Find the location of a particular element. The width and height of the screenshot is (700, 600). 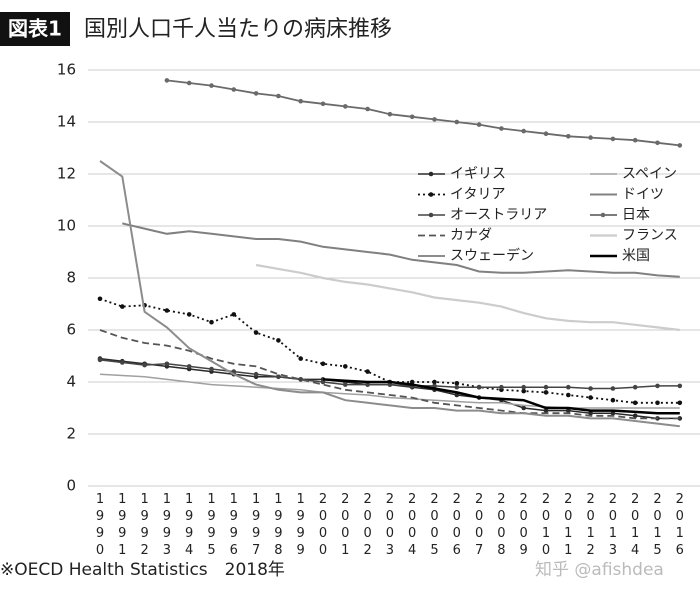

x-tick-label: 1992 is located at coordinates (144, 526).